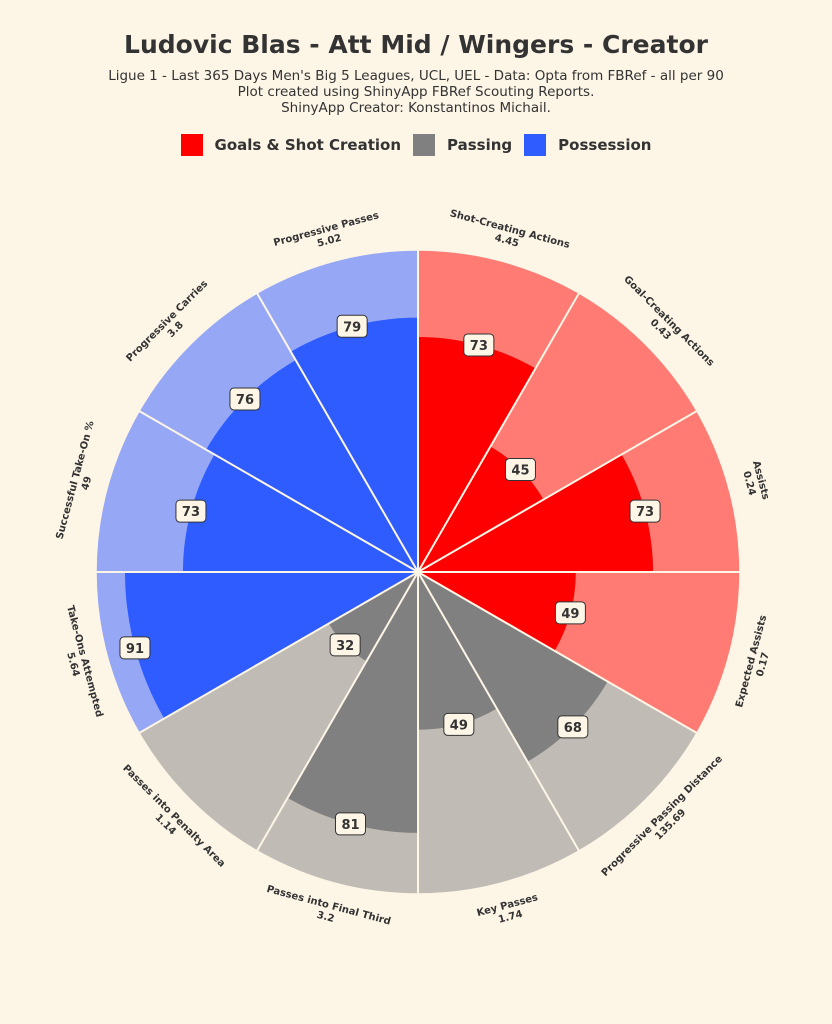 The width and height of the screenshot is (832, 1024). Describe the element at coordinates (457, 651) in the screenshot. I see `slice-bar-key-passes` at that location.